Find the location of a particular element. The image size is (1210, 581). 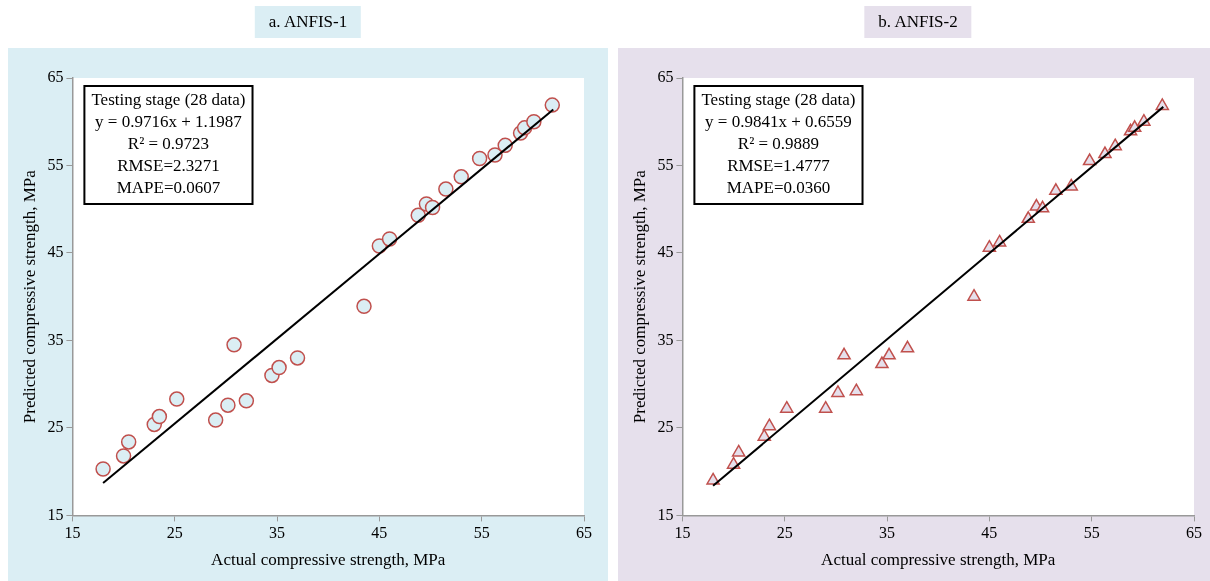

annotation: RMSE=2.3271 is located at coordinates (168, 166).